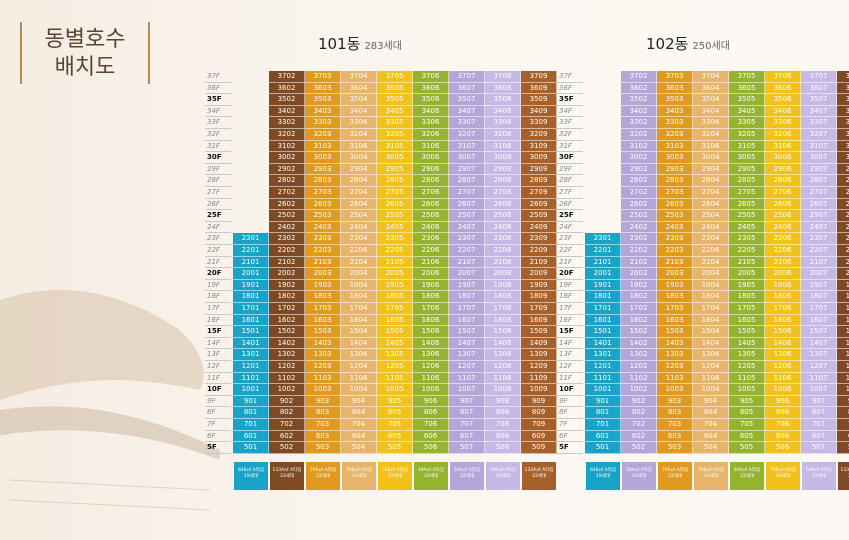 This screenshot has height=540, width=849. Describe the element at coordinates (570, 170) in the screenshot. I see `floor-label: 29F` at that location.